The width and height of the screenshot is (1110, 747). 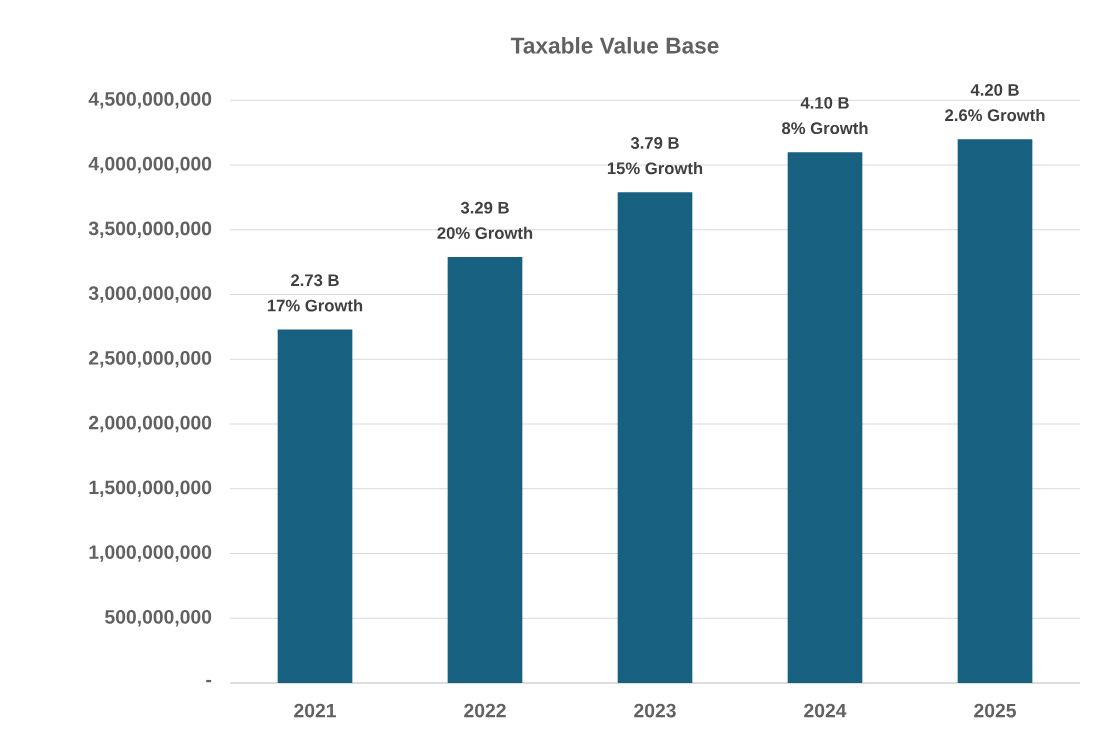 I want to click on chart-title: Taxable Value Base, so click(x=614, y=45).